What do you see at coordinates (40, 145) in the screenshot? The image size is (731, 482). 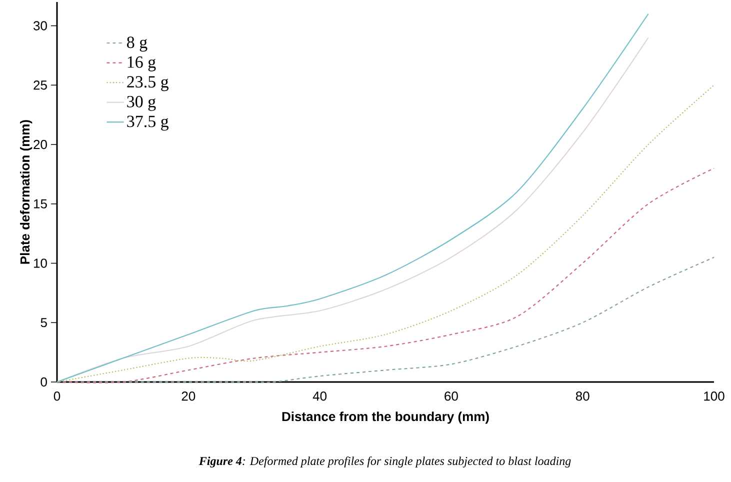 I see `y-tick-label: 20` at bounding box center [40, 145].